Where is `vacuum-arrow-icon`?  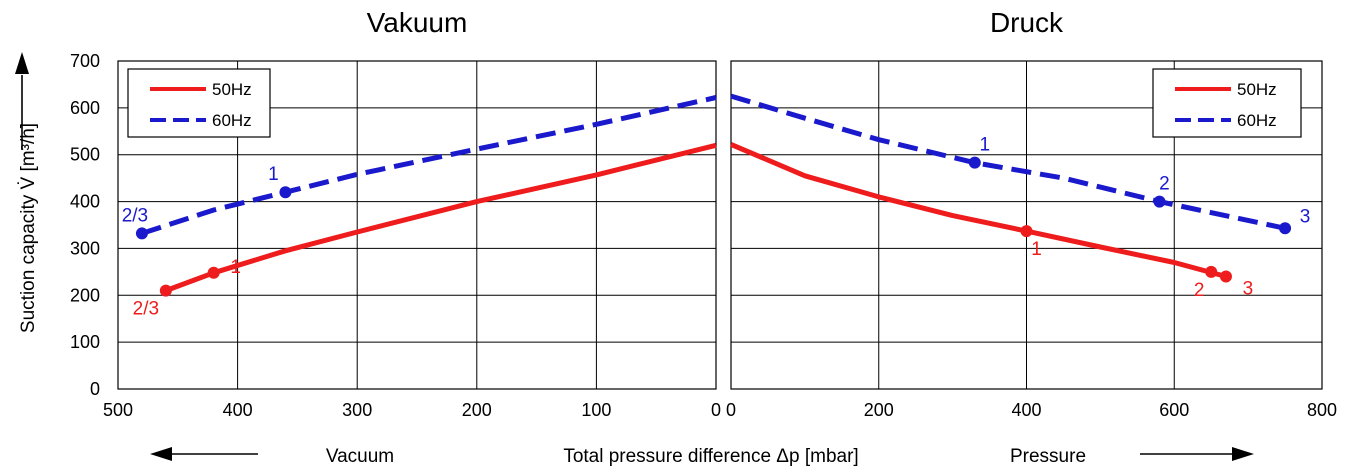 vacuum-arrow-icon is located at coordinates (204, 454).